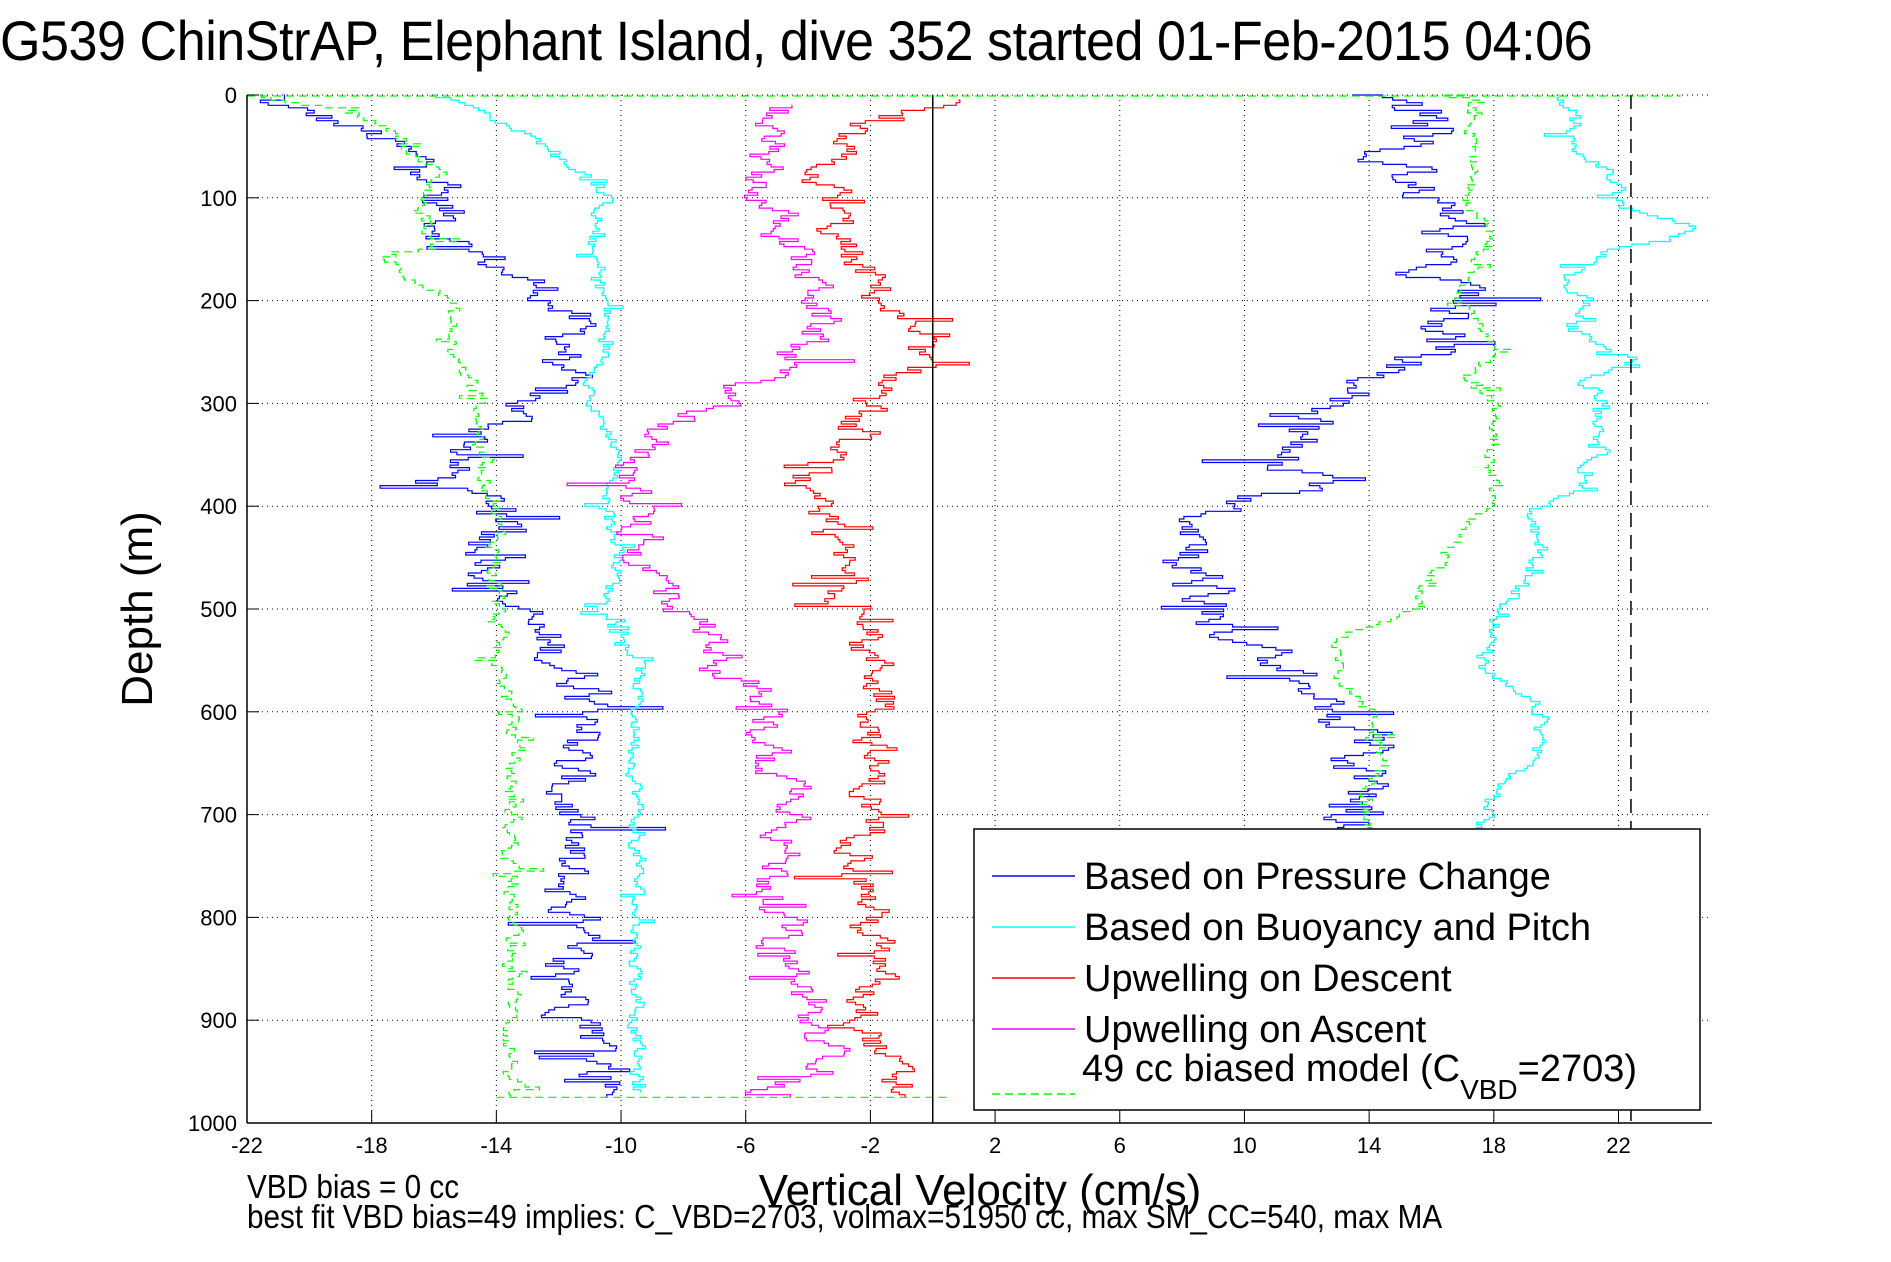  What do you see at coordinates (395, 596) in the screenshot?
I see `series-49-cc-biased-model-descent` at bounding box center [395, 596].